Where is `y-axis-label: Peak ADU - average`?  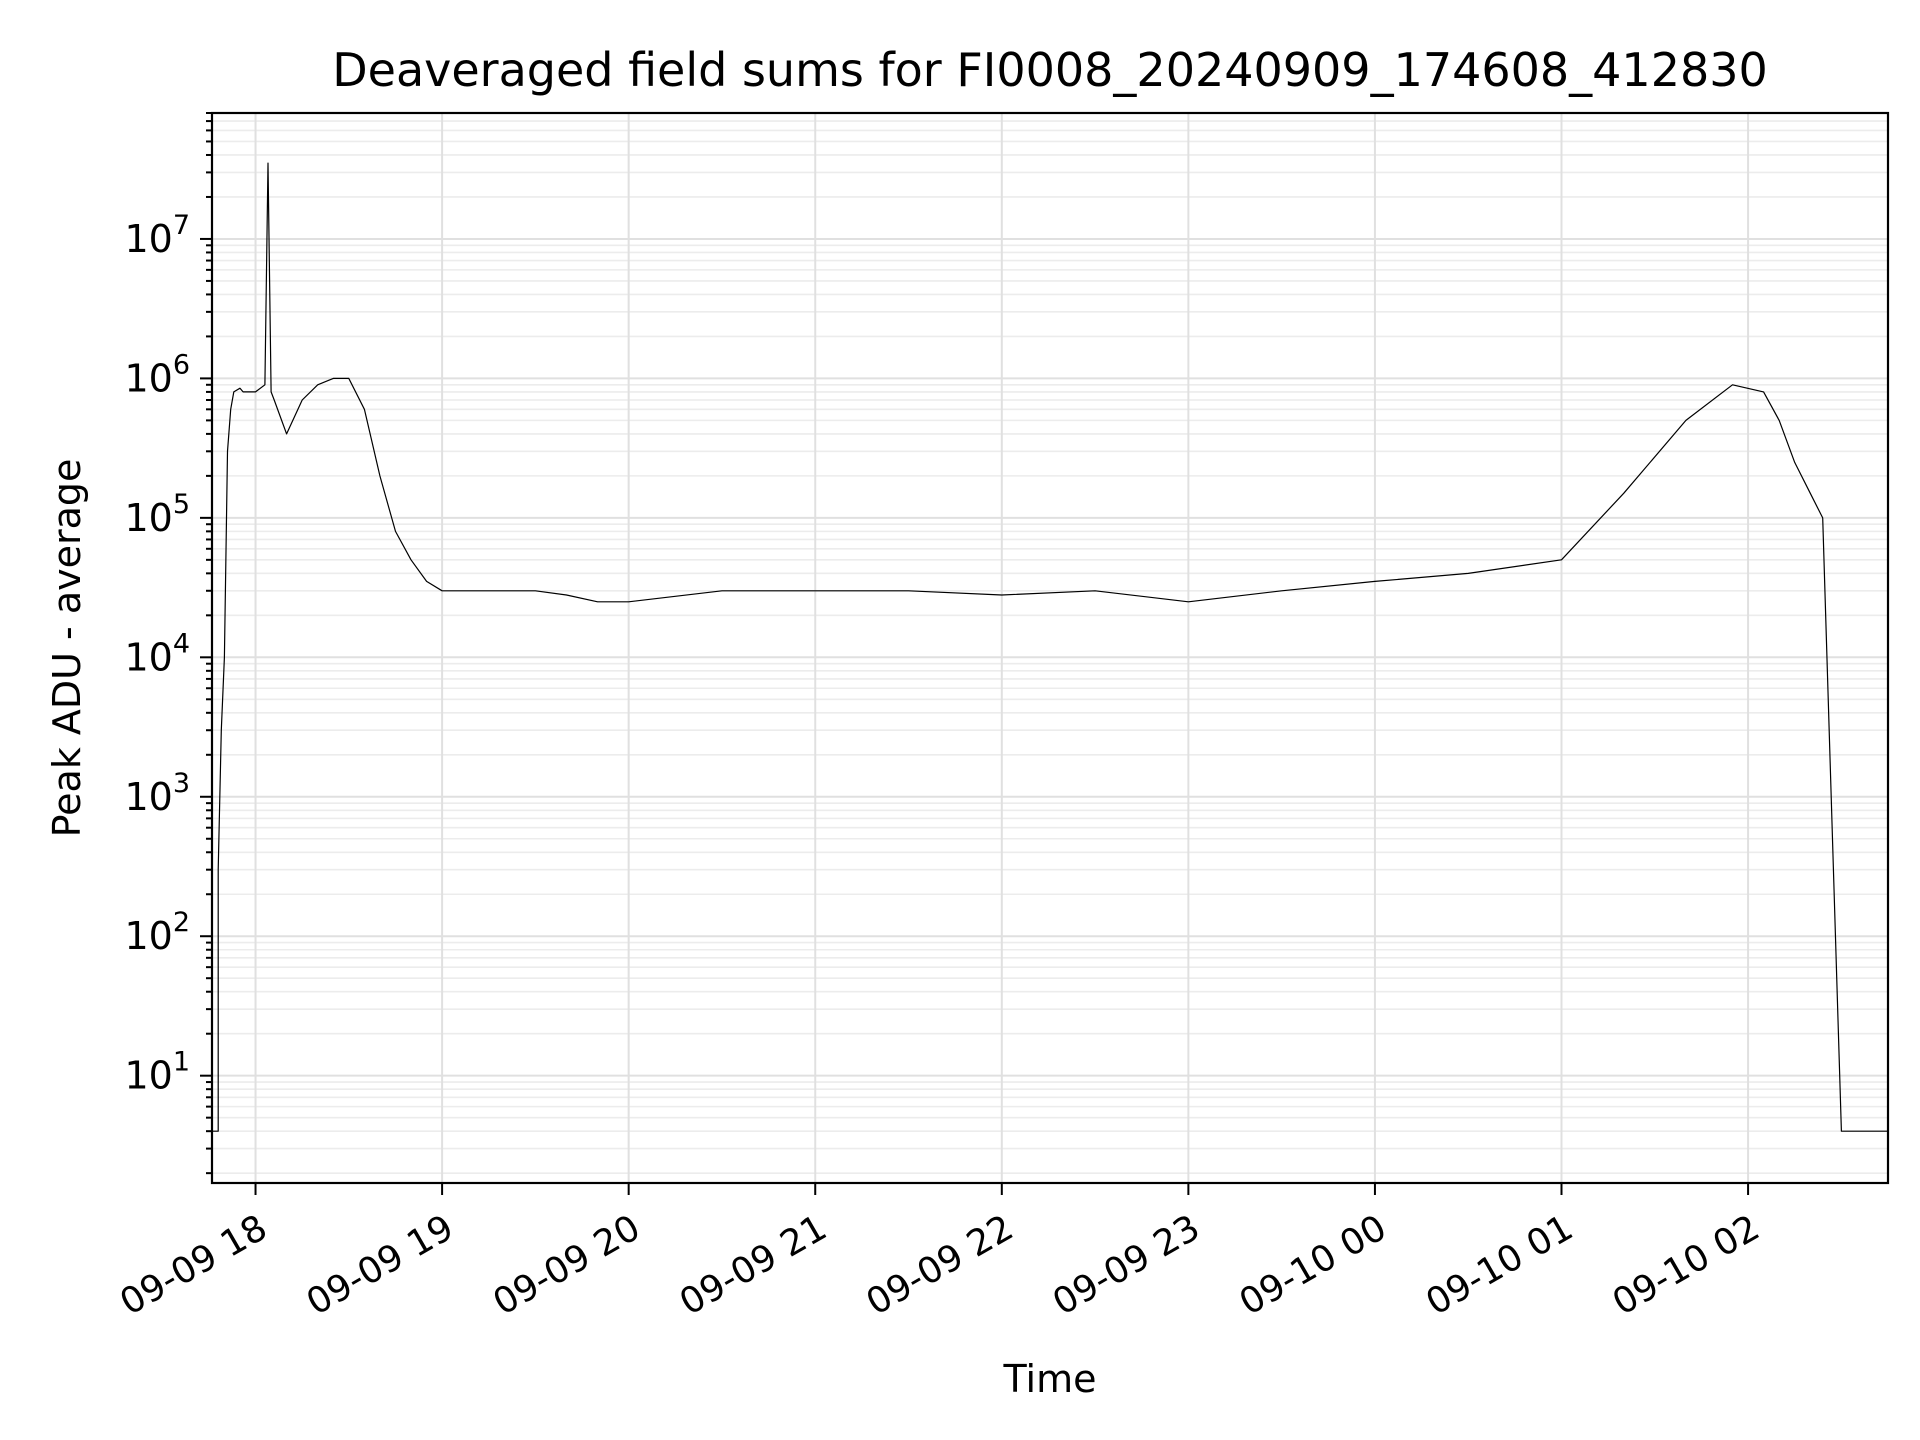 y-axis-label: Peak ADU - average is located at coordinates (67, 648).